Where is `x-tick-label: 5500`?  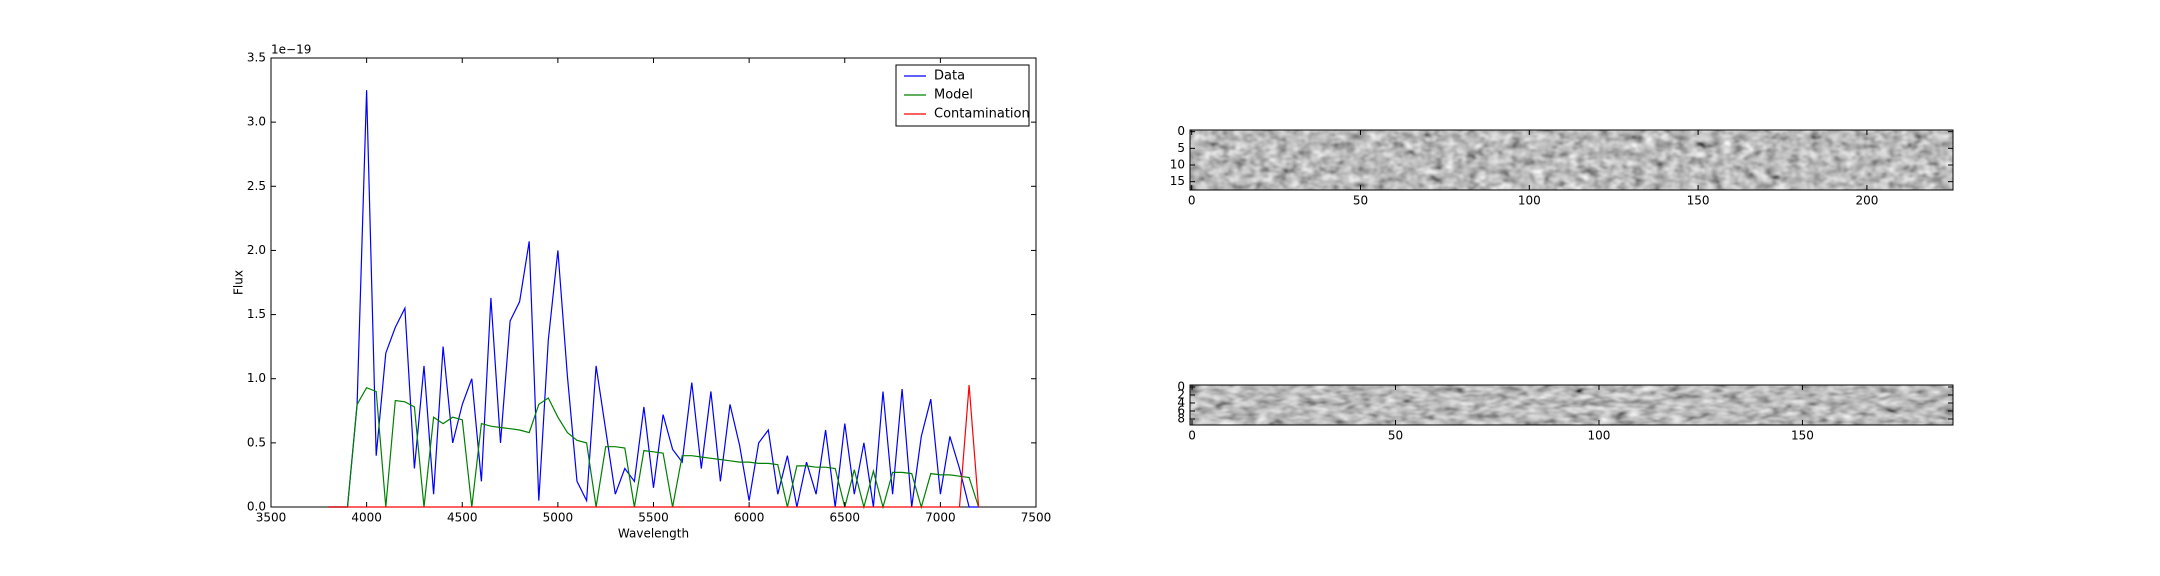
x-tick-label: 5500 is located at coordinates (653, 518).